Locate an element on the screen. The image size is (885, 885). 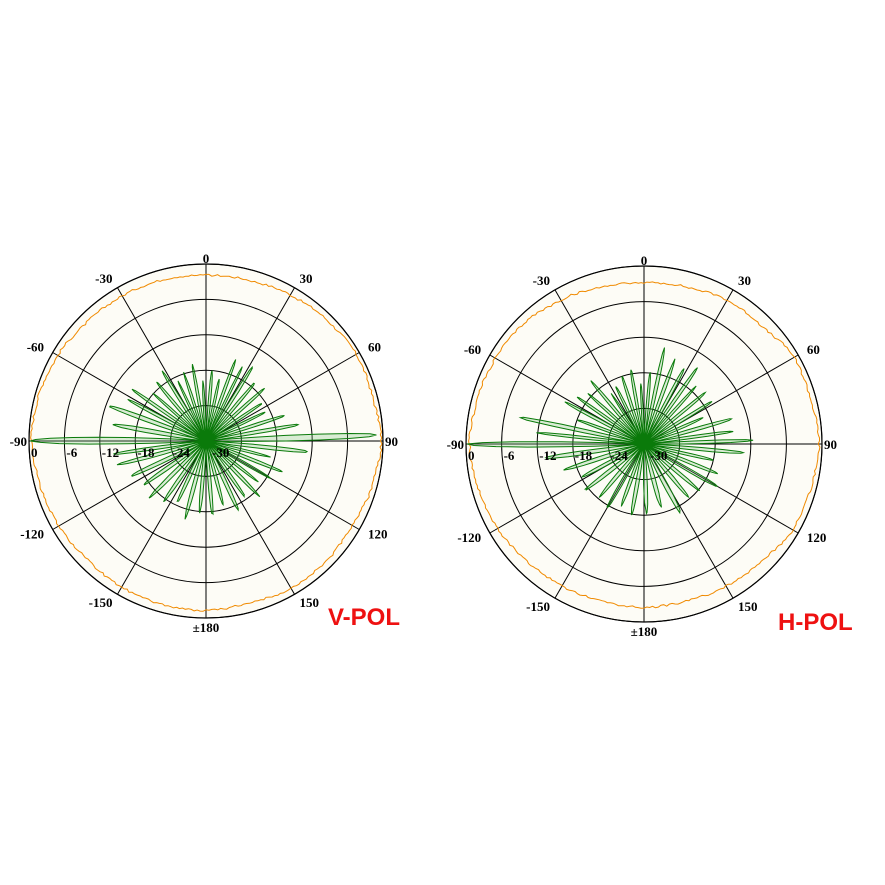
copol-trace is located at coordinates (644, 445).